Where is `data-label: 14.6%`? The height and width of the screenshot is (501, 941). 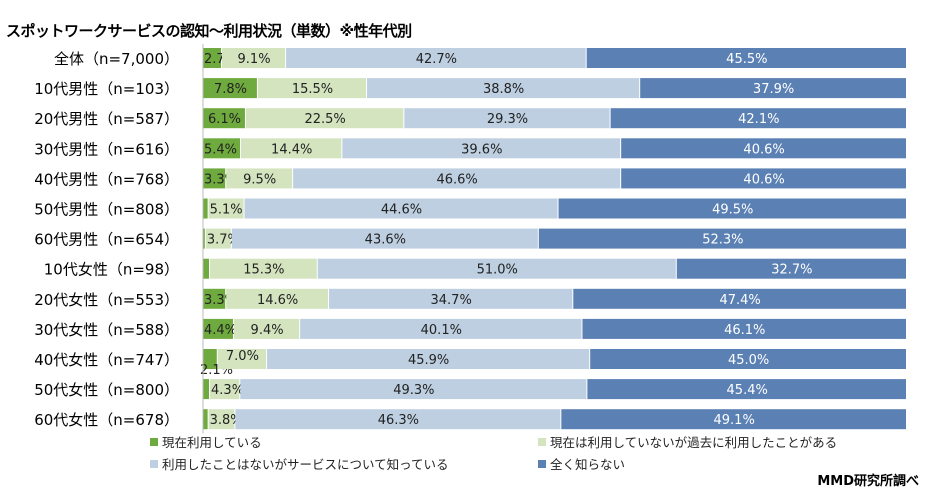 data-label: 14.6% is located at coordinates (277, 300).